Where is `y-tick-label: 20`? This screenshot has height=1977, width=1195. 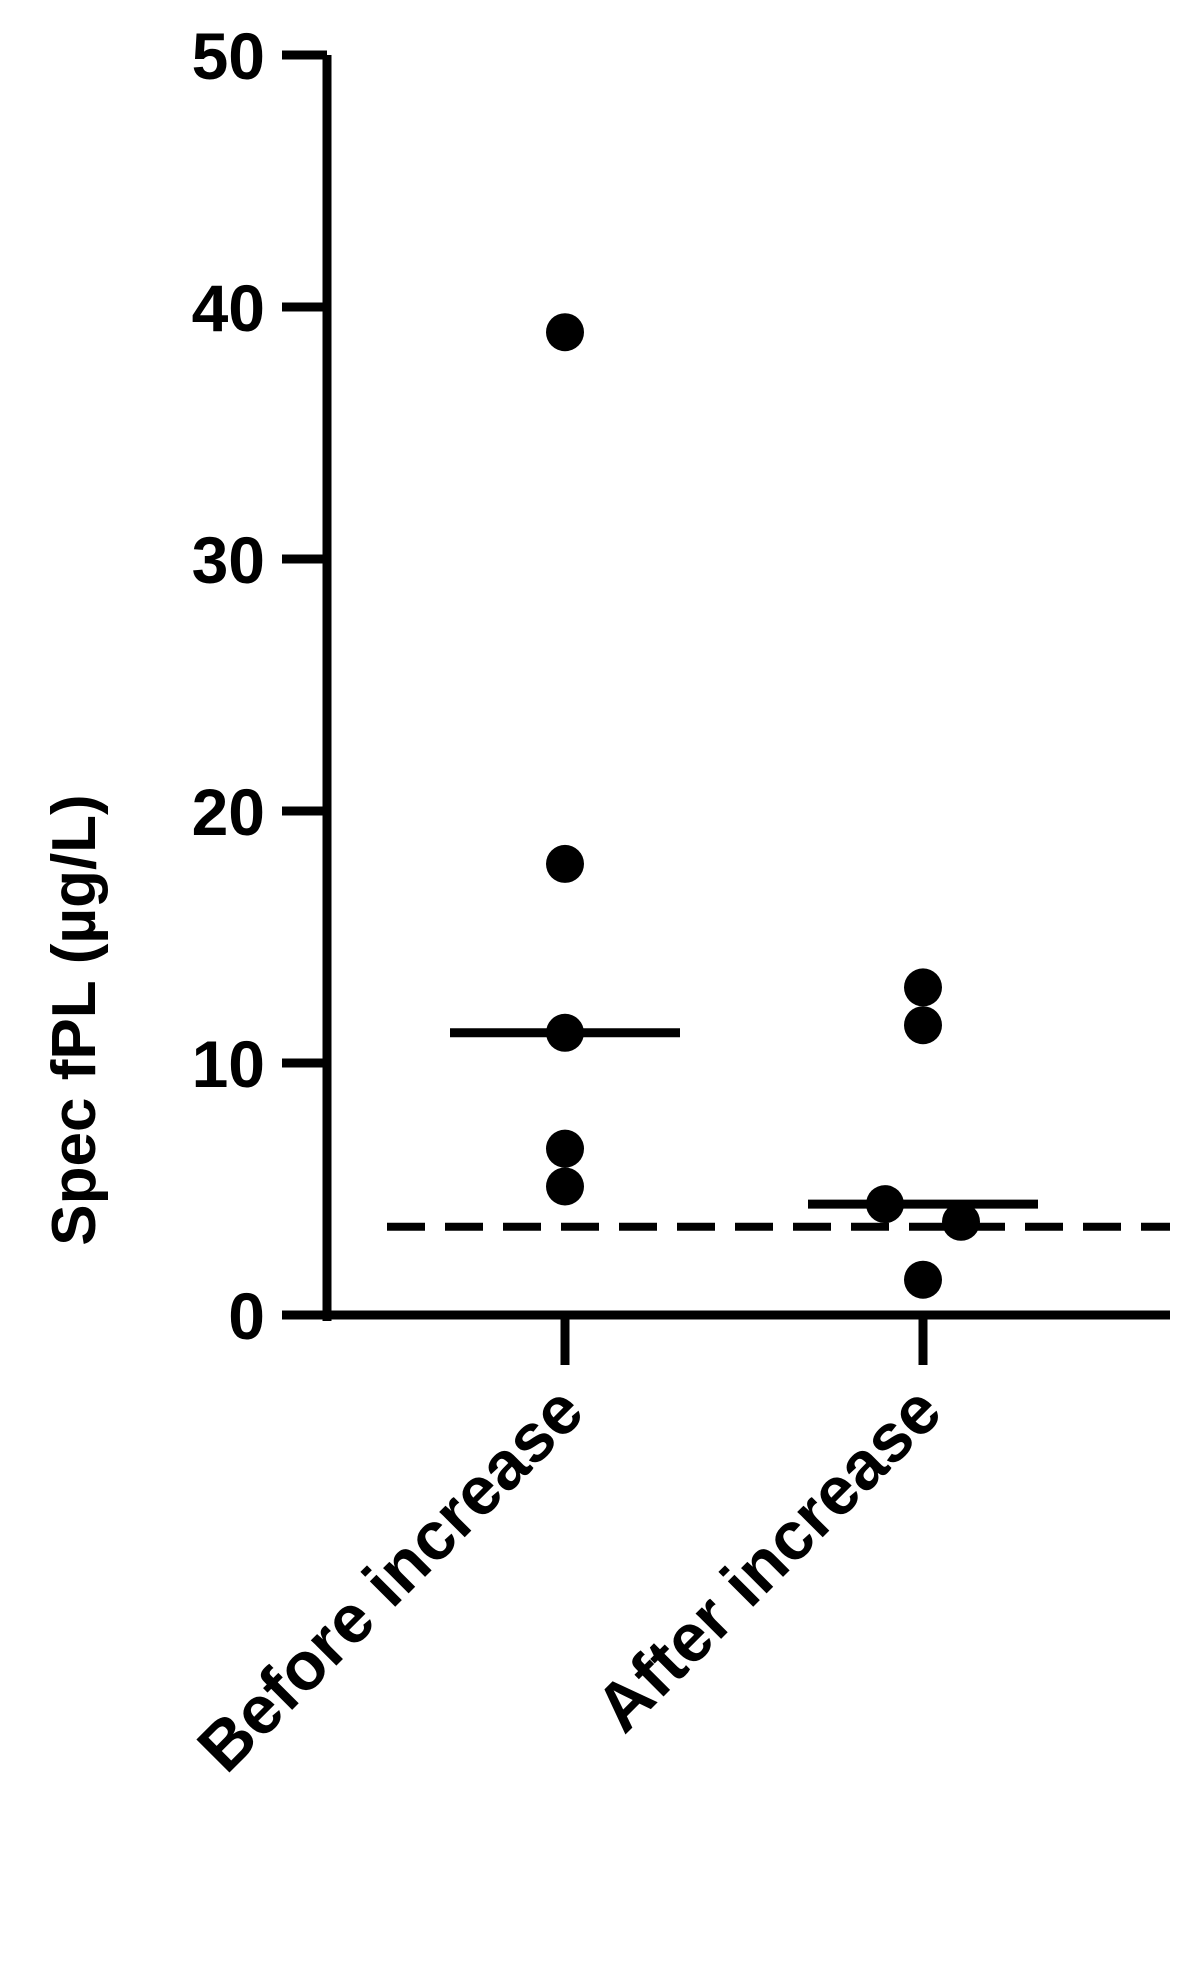
y-tick-label: 20 is located at coordinates (228, 812).